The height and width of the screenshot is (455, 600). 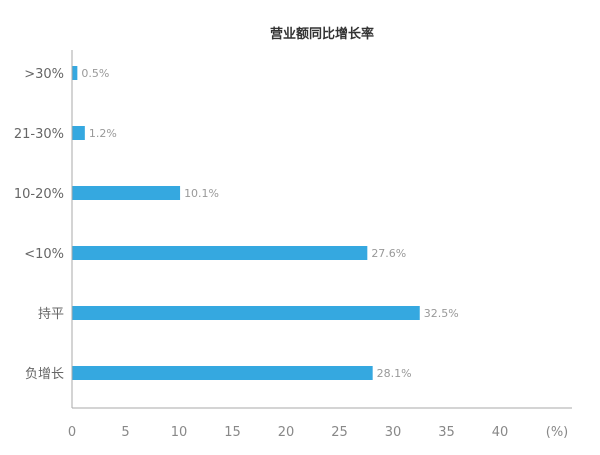 I want to click on x-tick-label: 20, so click(x=286, y=432).